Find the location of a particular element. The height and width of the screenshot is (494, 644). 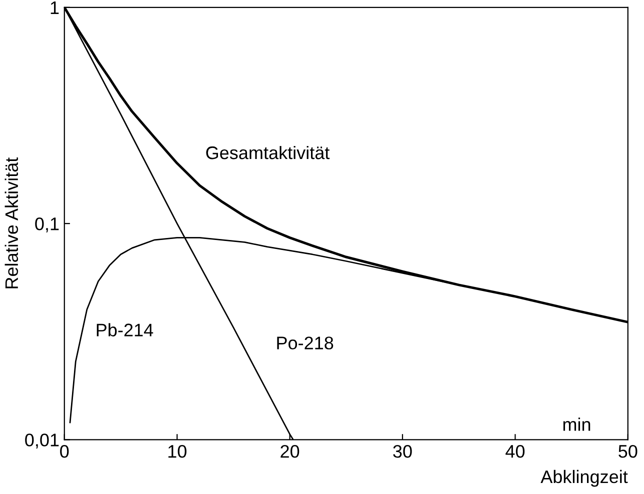

x-tick-label: 20 is located at coordinates (290, 451).